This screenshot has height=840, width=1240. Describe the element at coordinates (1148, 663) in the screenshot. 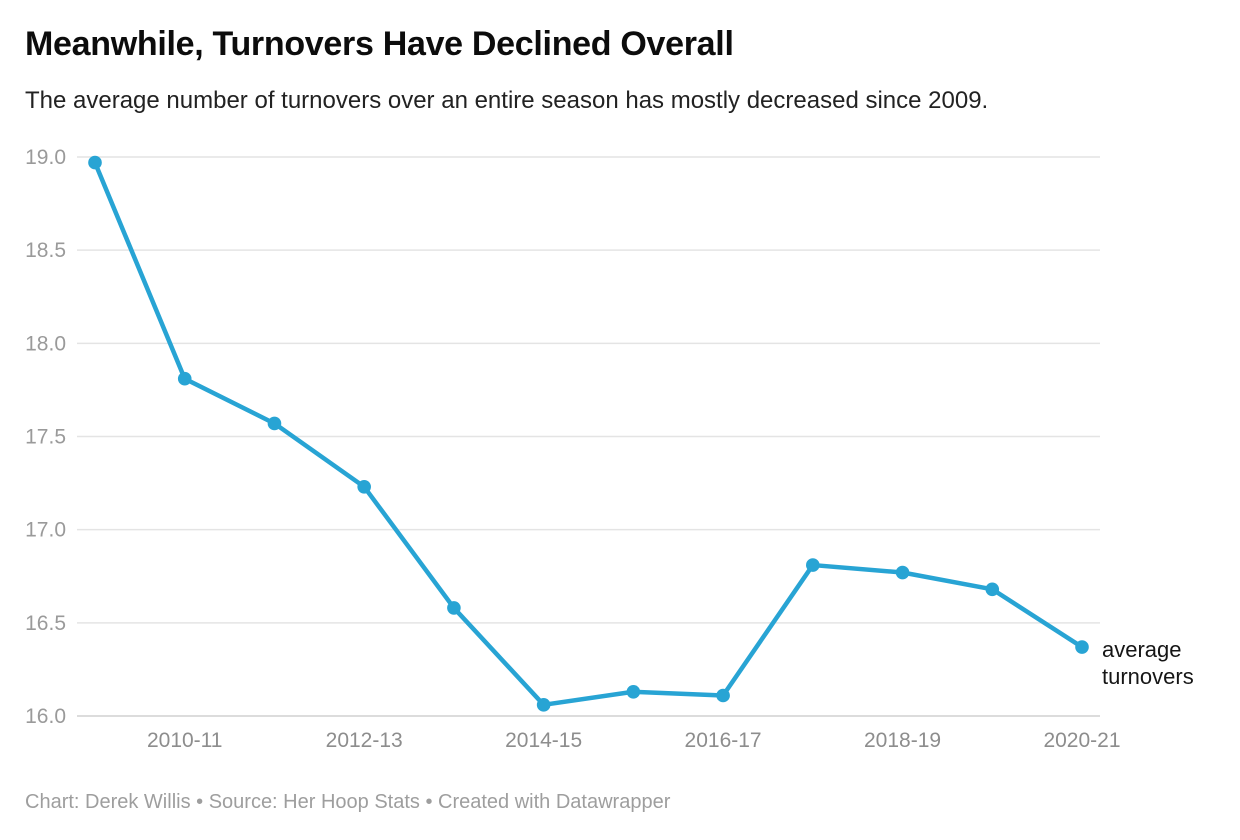

I see `series-label: average turnovers` at that location.